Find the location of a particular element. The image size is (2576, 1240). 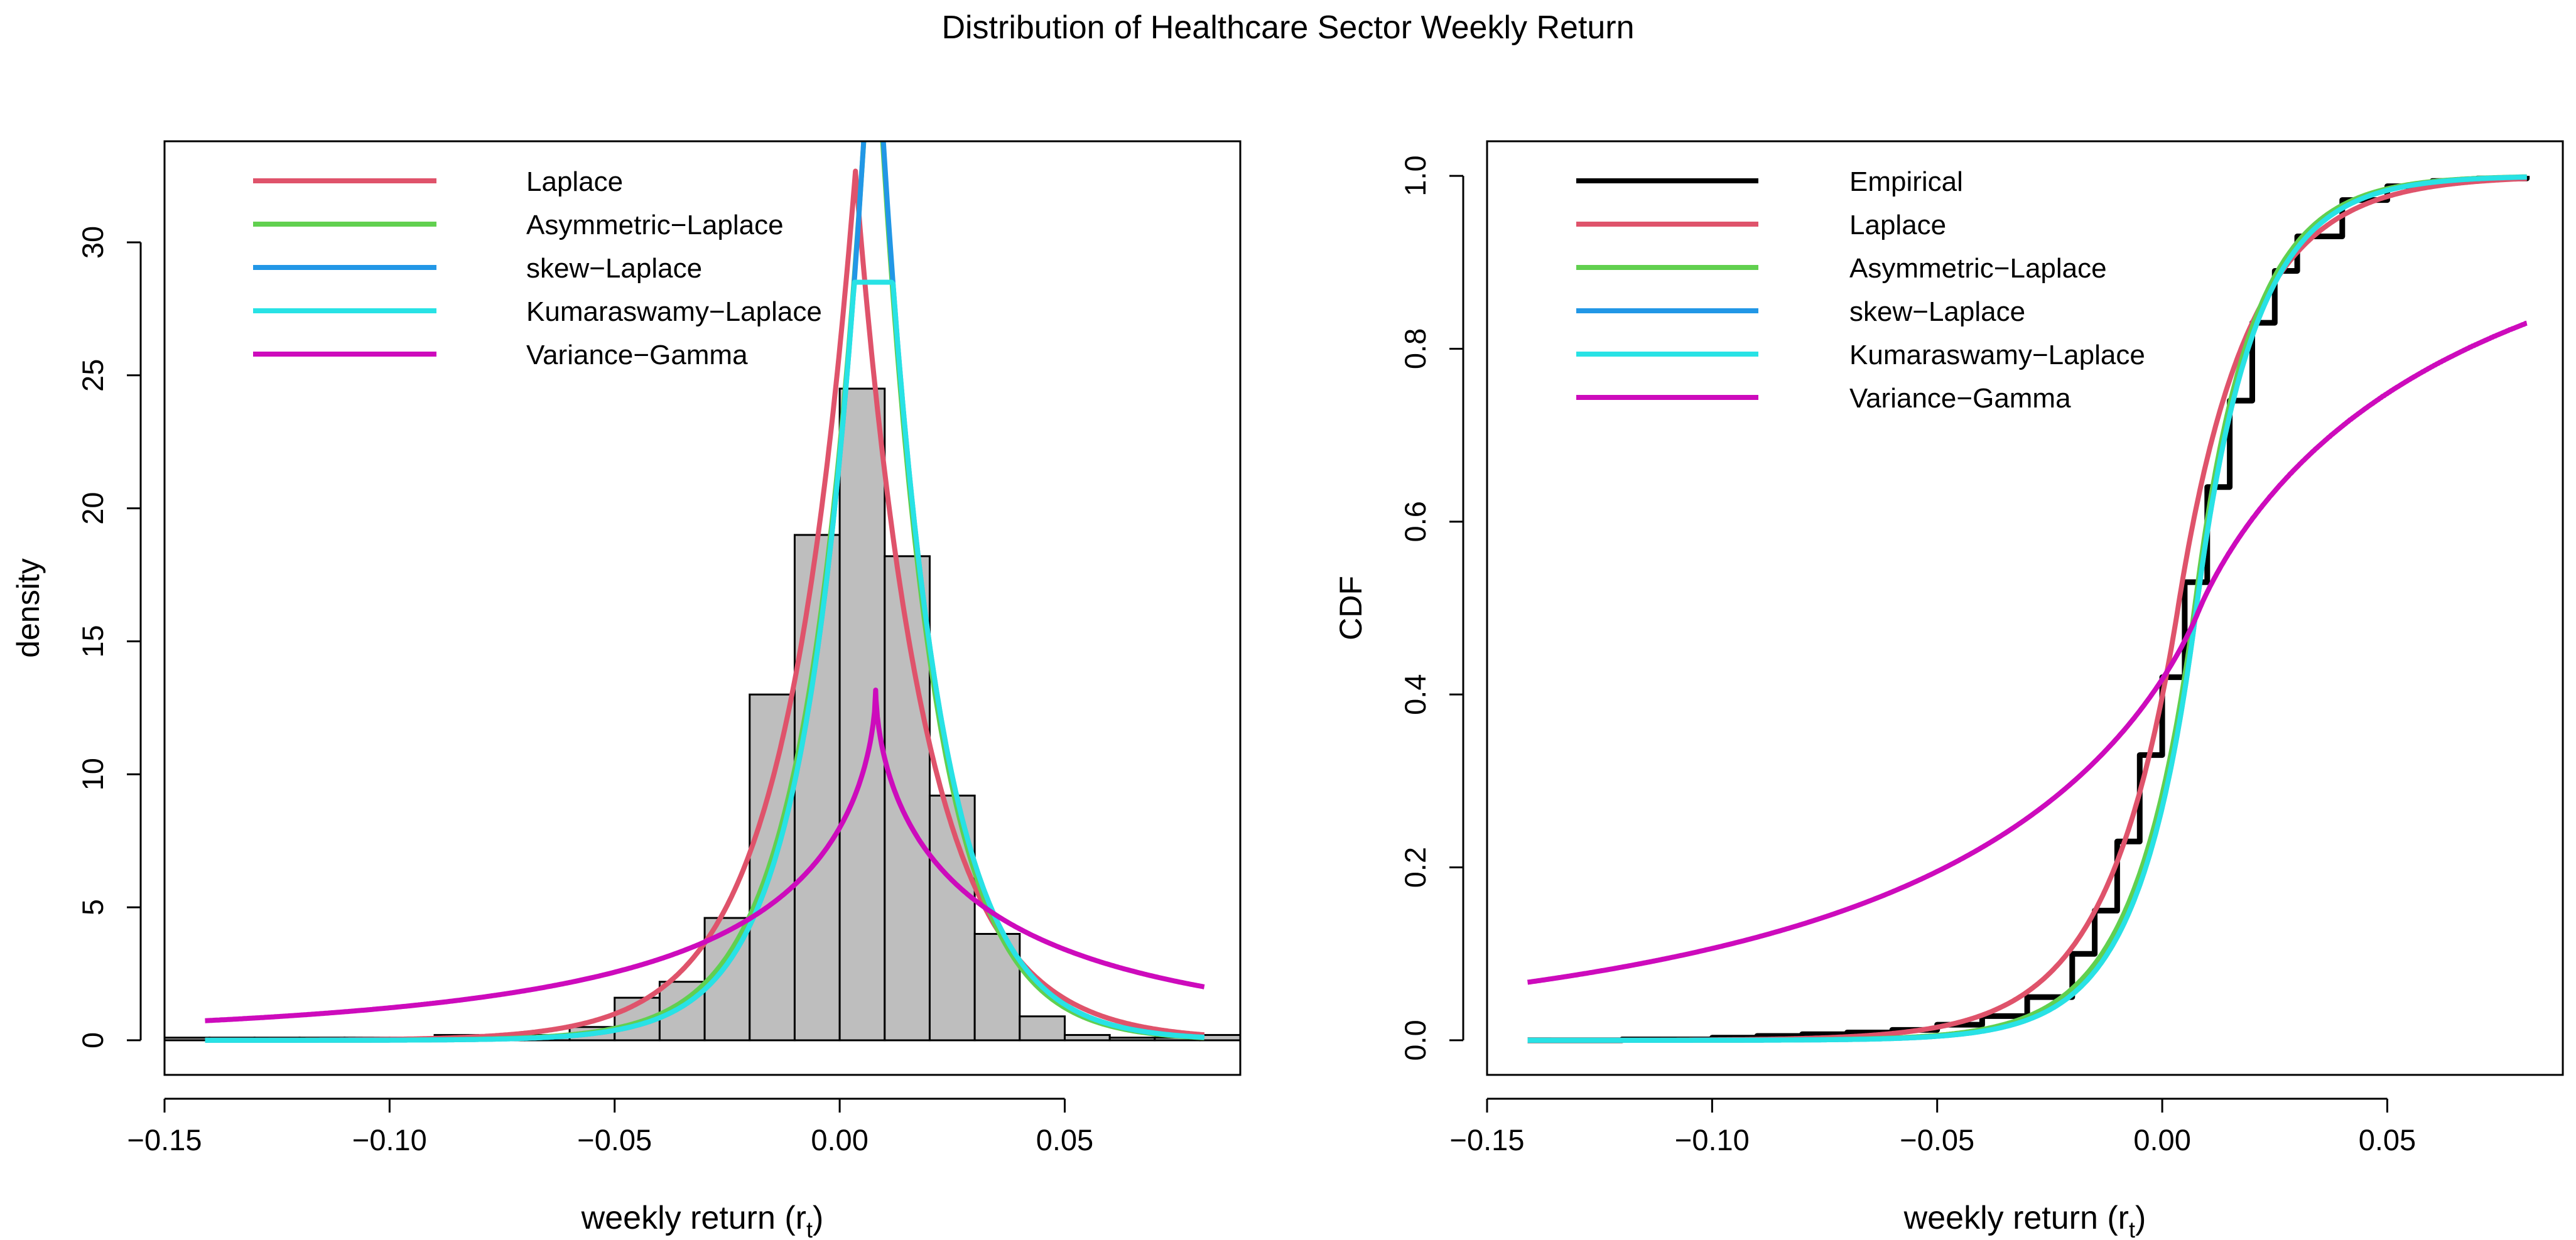

y-tick-label: 0.2 is located at coordinates (1416, 867).